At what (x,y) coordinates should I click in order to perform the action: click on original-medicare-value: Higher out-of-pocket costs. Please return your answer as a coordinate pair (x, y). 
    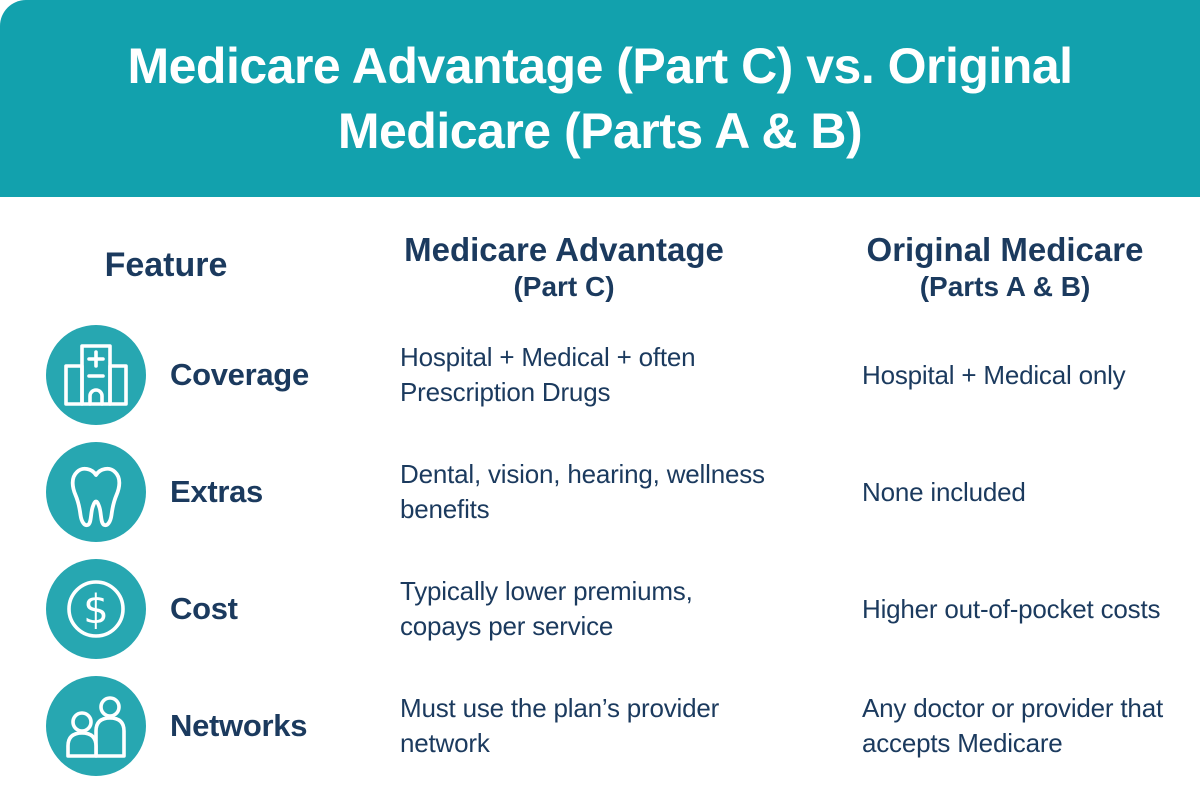
    Looking at the image, I should click on (1011, 608).